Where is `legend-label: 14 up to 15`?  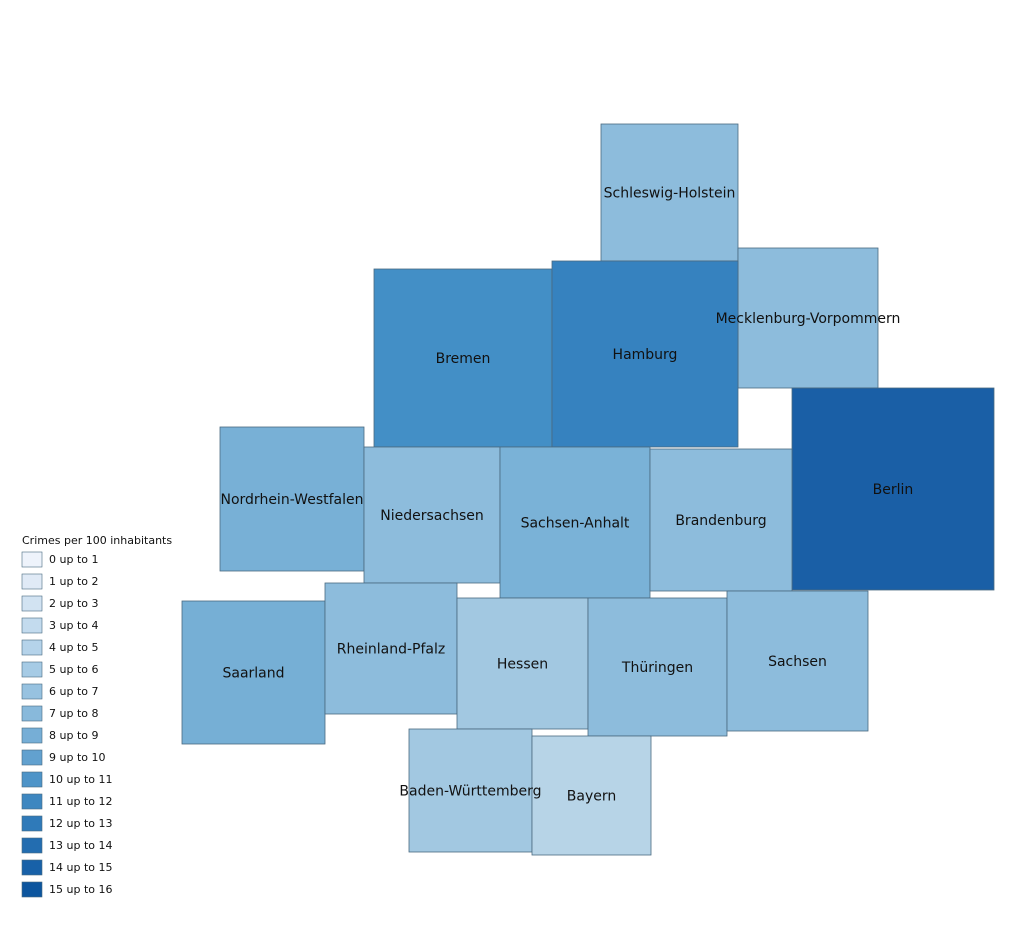 legend-label: 14 up to 15 is located at coordinates (80, 867).